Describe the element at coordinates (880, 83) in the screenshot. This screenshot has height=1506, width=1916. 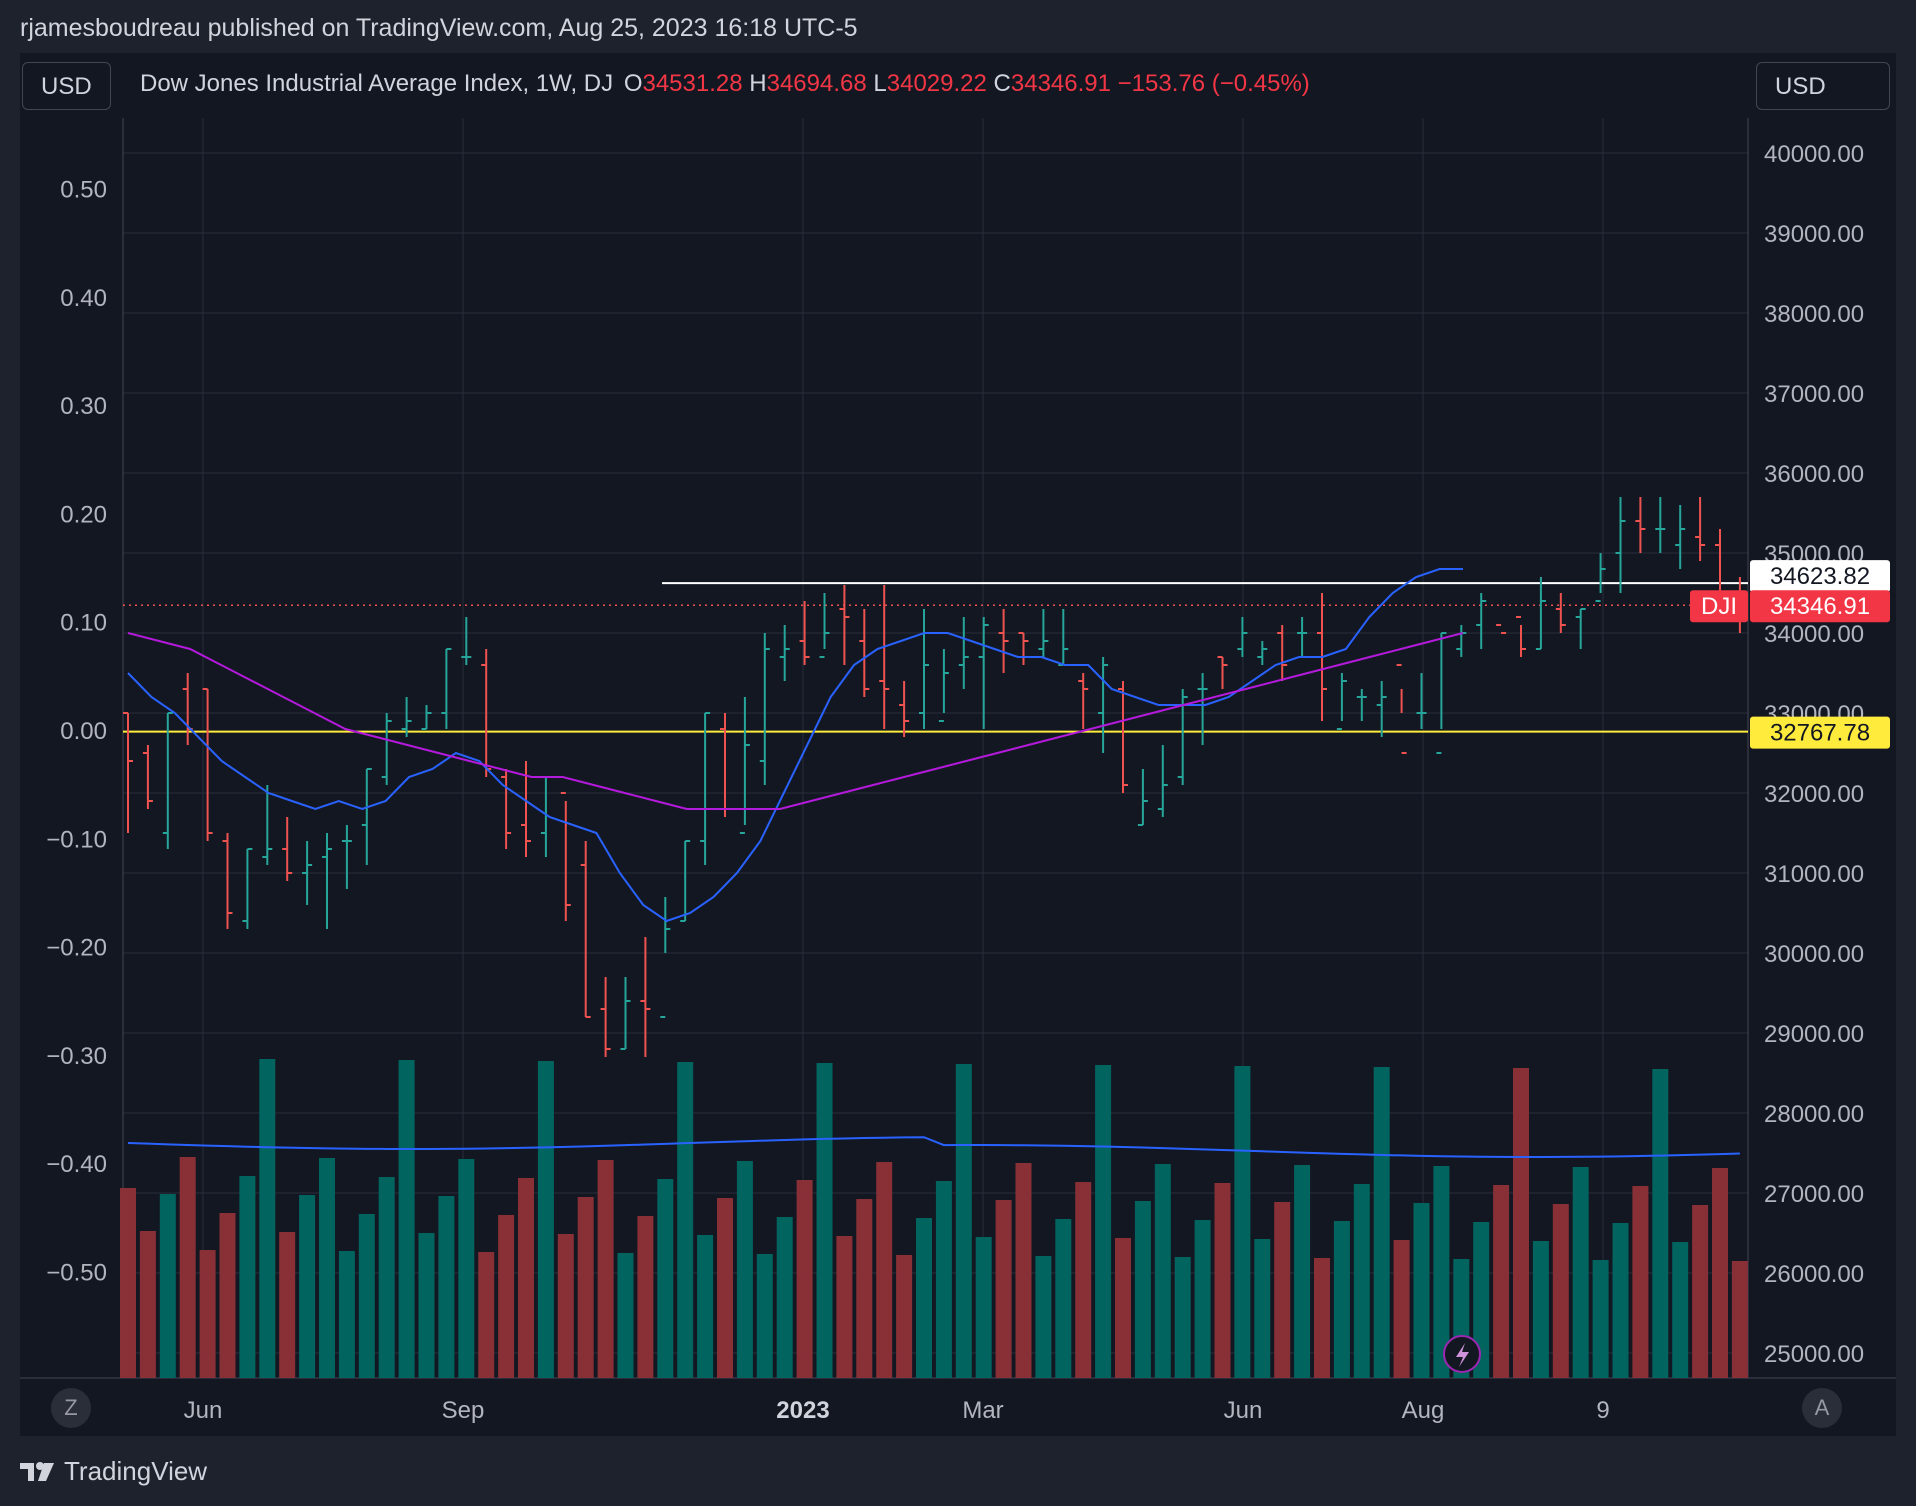
I see `low-label: L` at that location.